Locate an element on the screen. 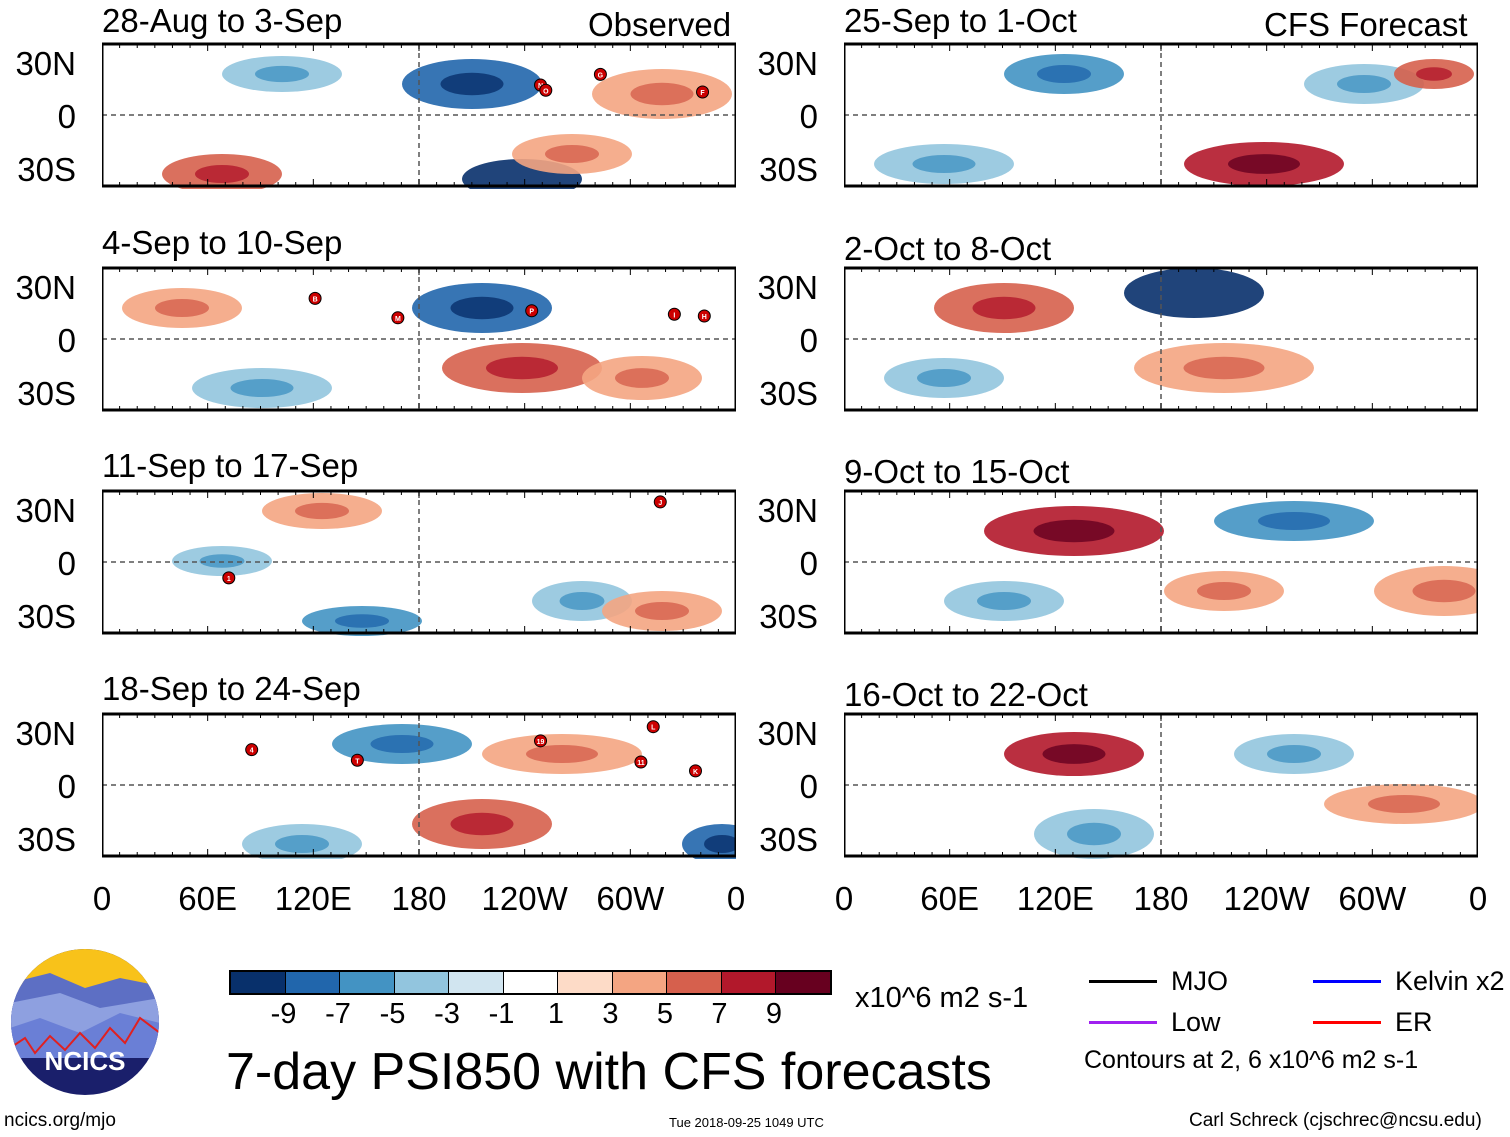 The width and height of the screenshot is (1510, 1137). footer-url: ncics.org/mjo is located at coordinates (60, 1120).